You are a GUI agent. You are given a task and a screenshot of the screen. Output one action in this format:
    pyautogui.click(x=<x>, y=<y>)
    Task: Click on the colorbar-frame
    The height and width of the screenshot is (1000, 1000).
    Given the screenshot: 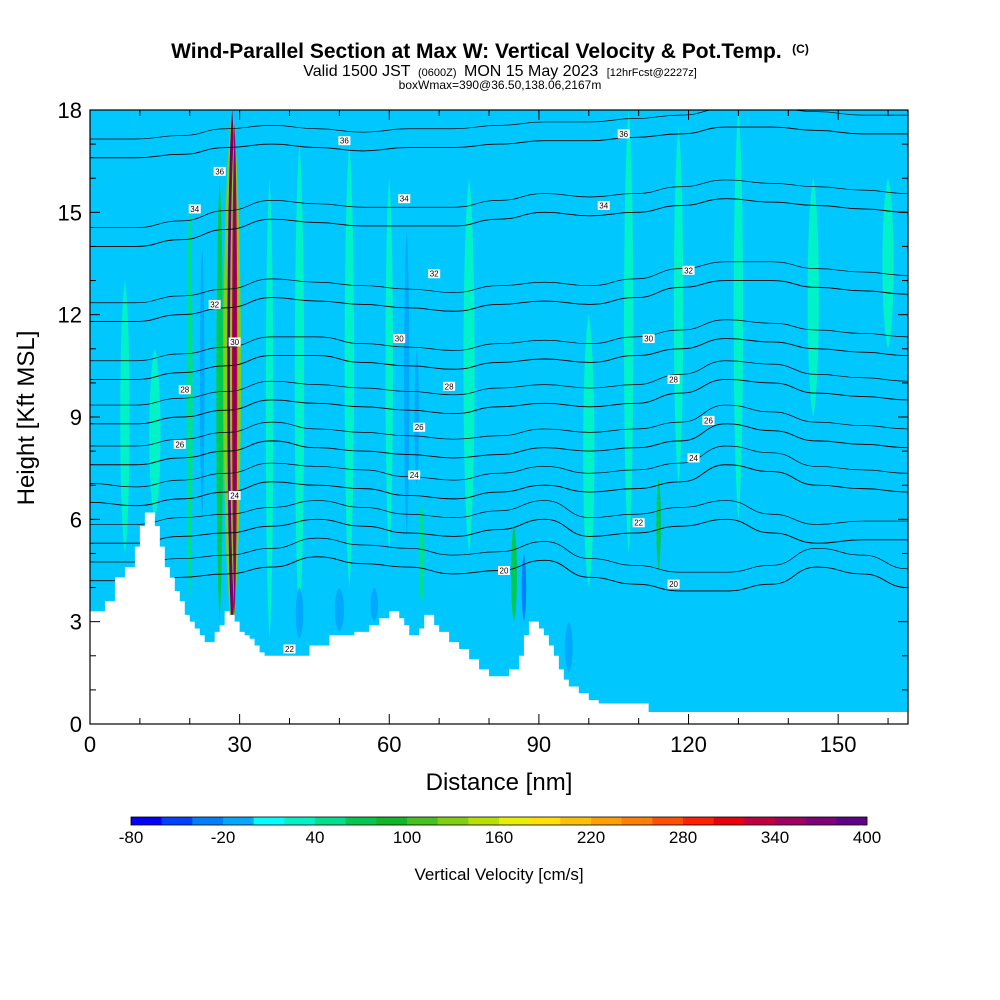 What is the action you would take?
    pyautogui.click(x=499, y=821)
    